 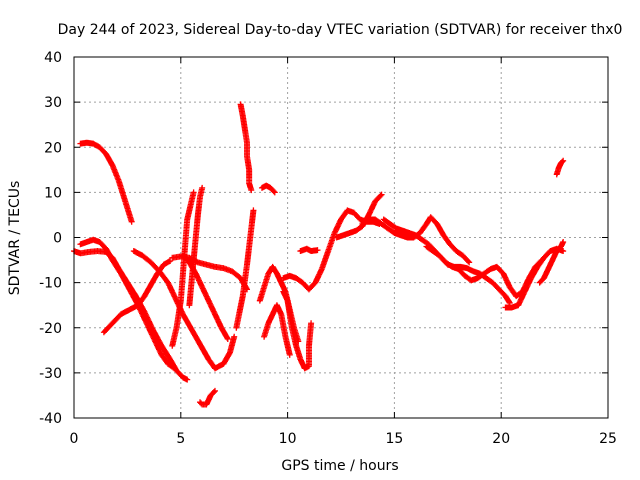 I want to click on plus-markers-arc-x, so click(x=551, y=262).